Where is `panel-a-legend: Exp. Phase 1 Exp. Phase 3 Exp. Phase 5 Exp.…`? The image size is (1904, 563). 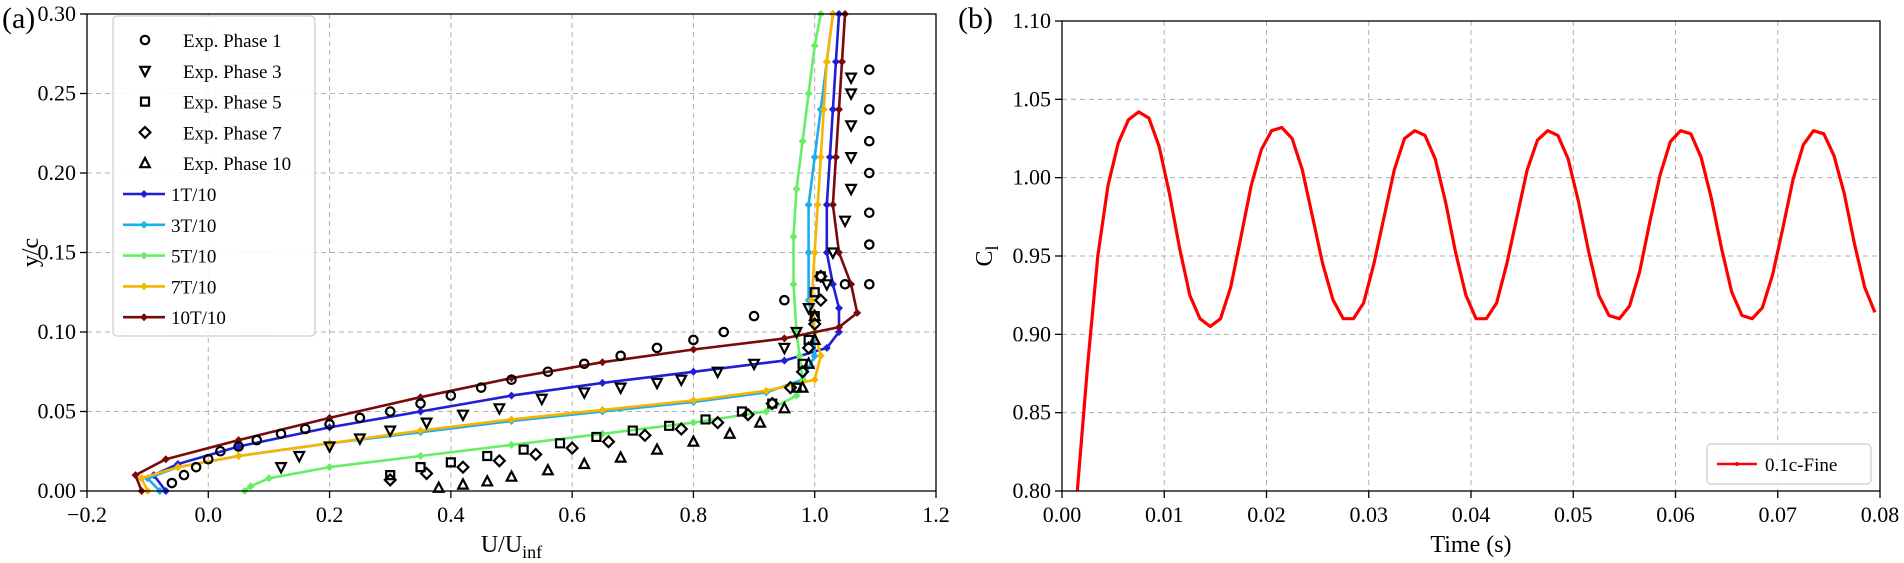 panel-a-legend: Exp. Phase 1 Exp. Phase 3 Exp. Phase 5 Exp.… is located at coordinates (214, 176).